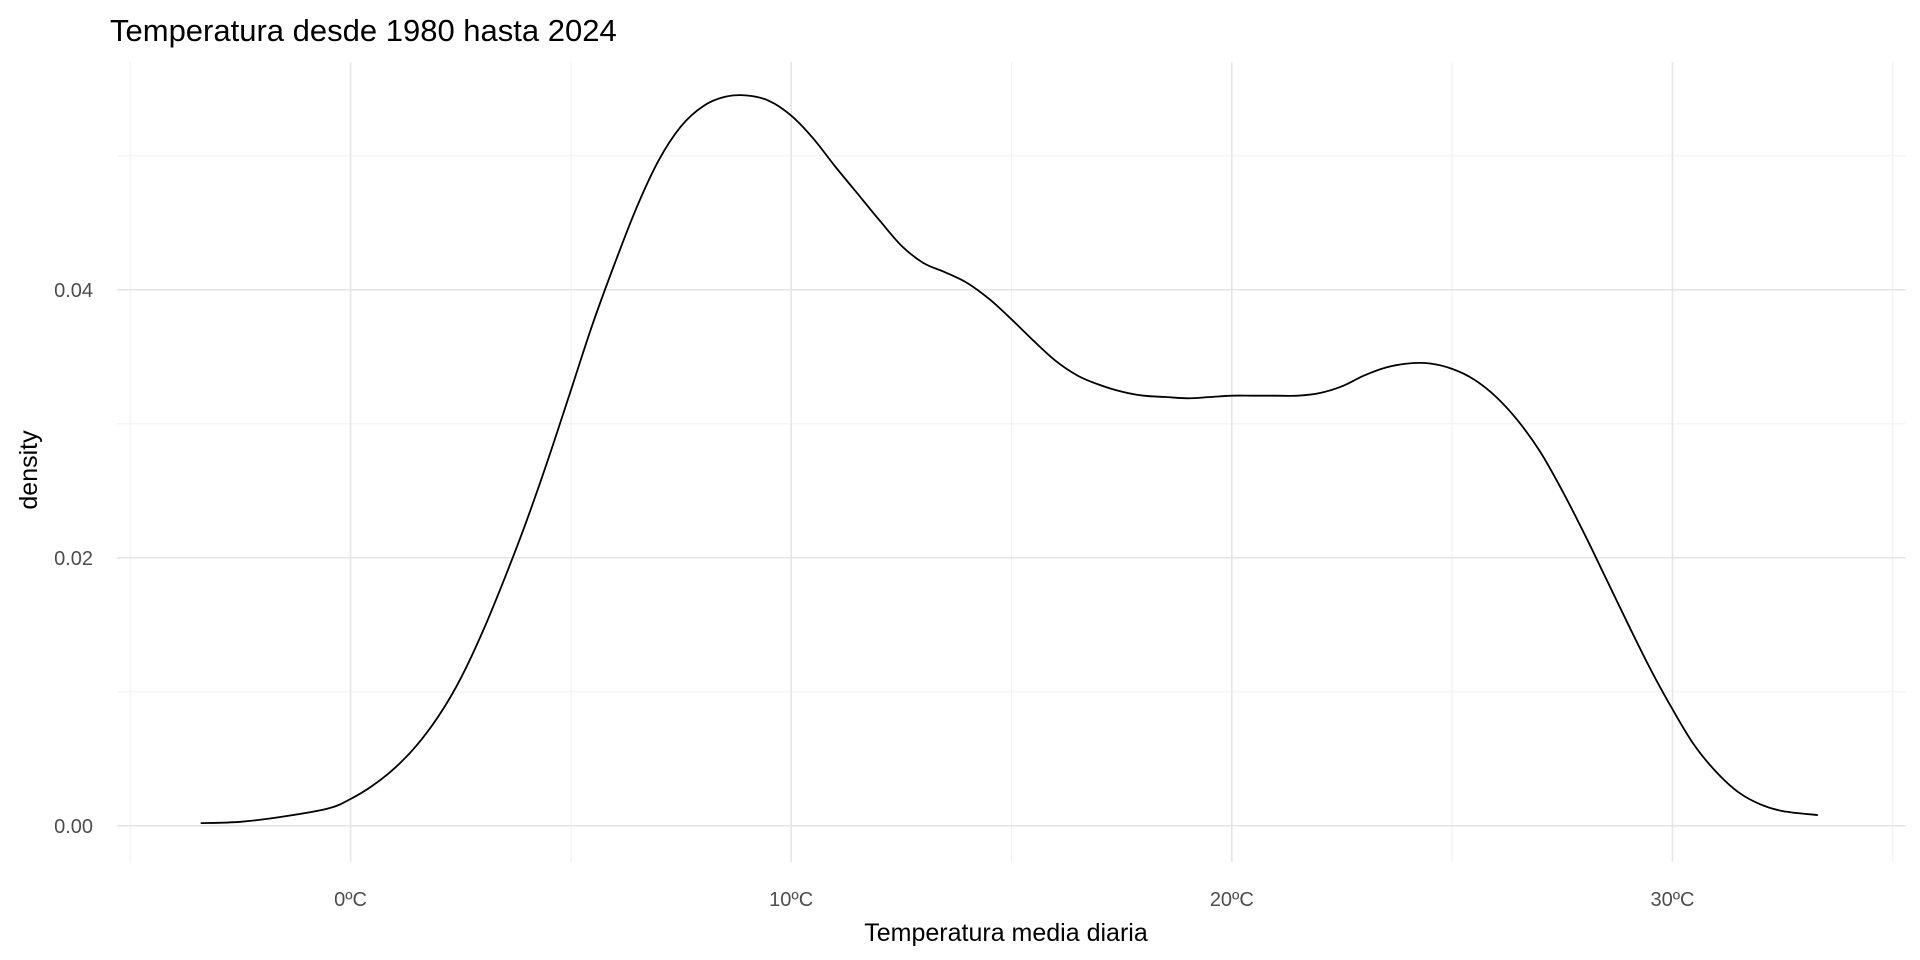 This screenshot has width=1920, height=960. What do you see at coordinates (1014, 900) in the screenshot?
I see `x-axis-ticks: 0ºC 10ºC 20ºC 30ºC` at bounding box center [1014, 900].